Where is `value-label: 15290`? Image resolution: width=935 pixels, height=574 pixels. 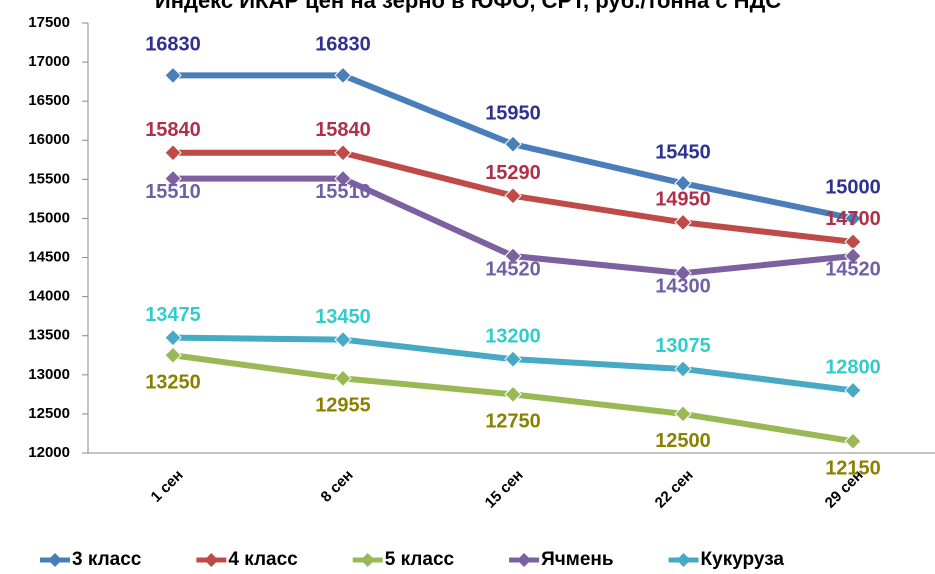 value-label: 15290 is located at coordinates (513, 173).